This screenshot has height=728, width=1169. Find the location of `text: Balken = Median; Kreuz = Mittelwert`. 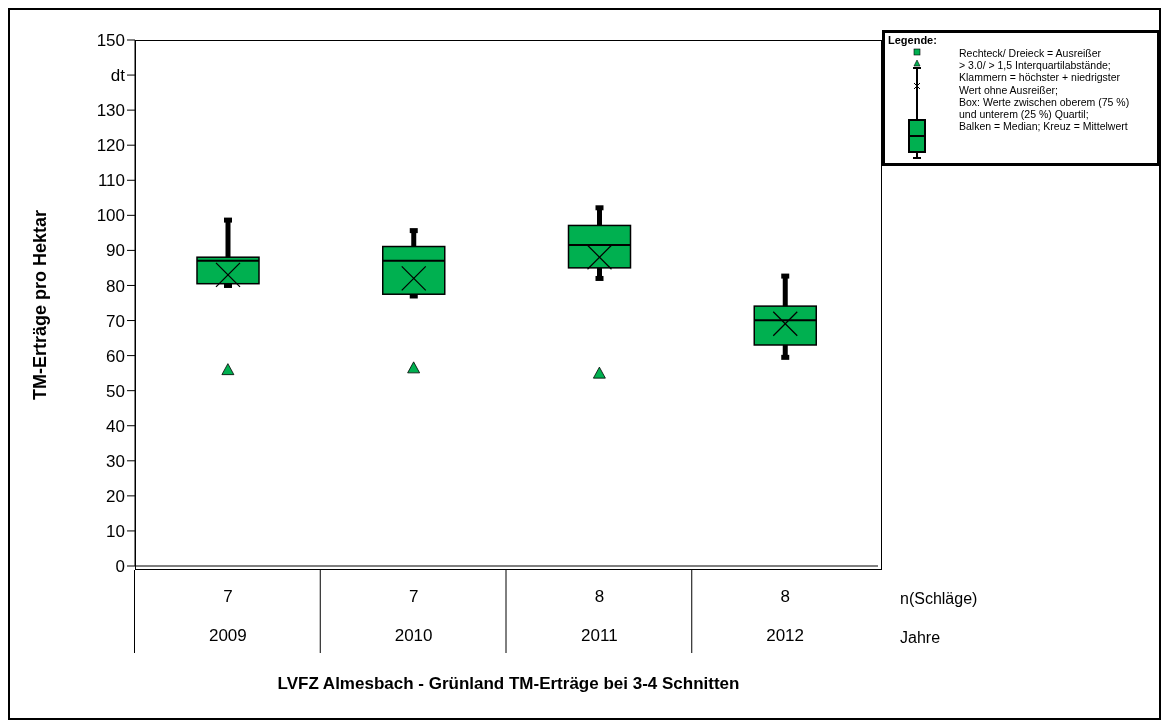

text: Balken = Median; Kreuz = Mittelwert is located at coordinates (1044, 126).